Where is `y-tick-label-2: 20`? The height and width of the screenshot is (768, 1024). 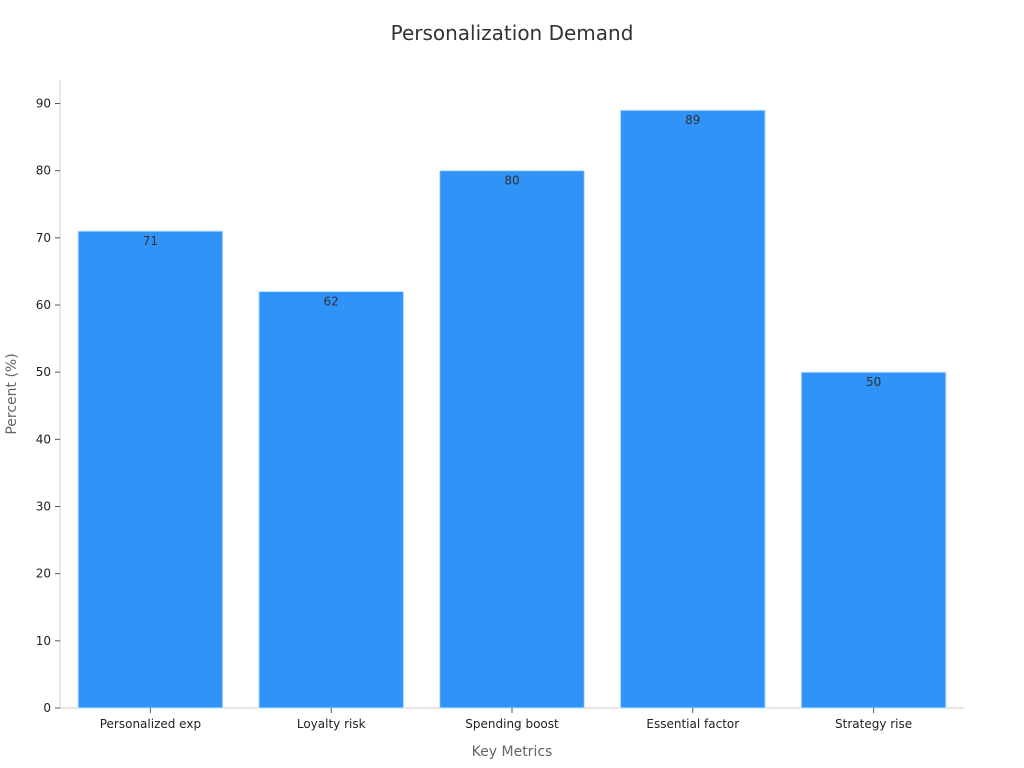
y-tick-label-2: 20 is located at coordinates (43, 574).